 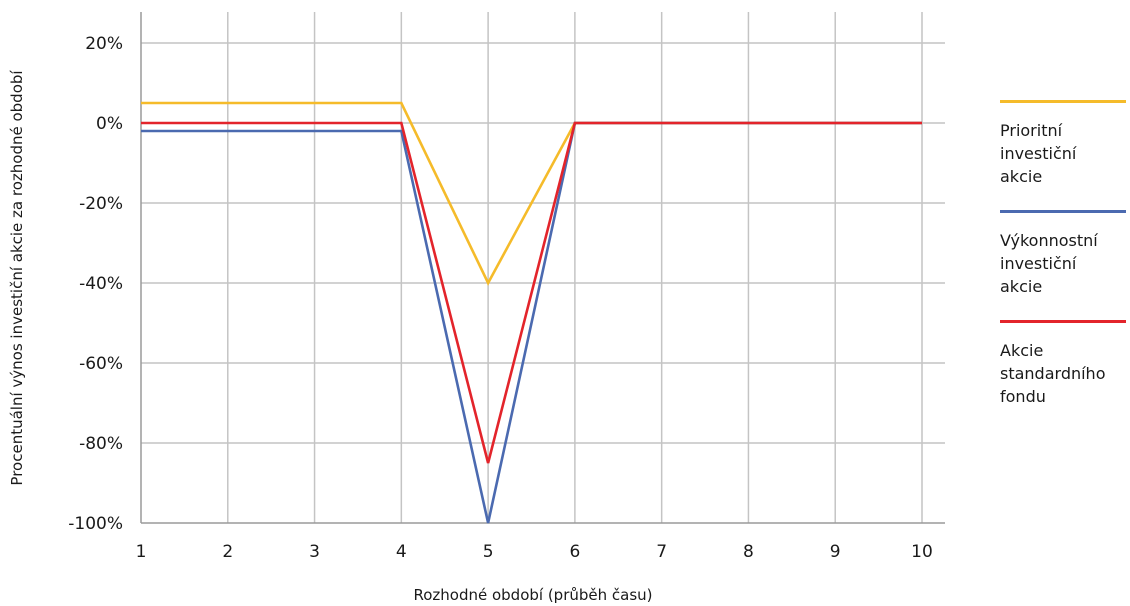 I want to click on y-tick-label: 0%, so click(x=109, y=124).